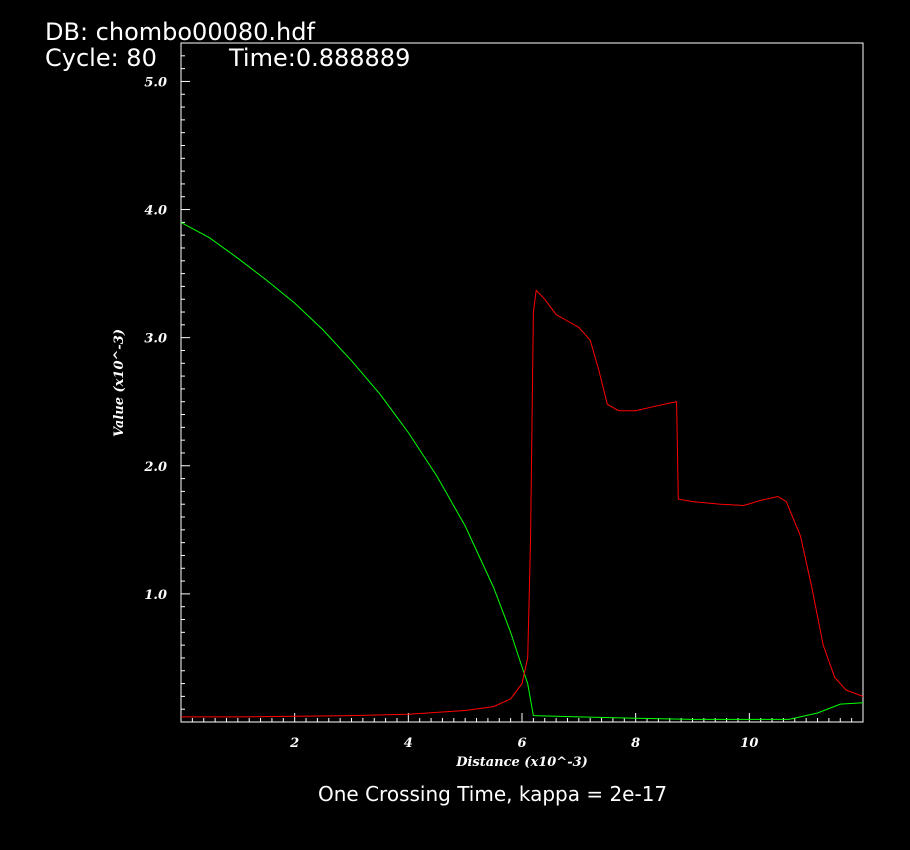 Image resolution: width=910 pixels, height=850 pixels. What do you see at coordinates (521, 743) in the screenshot?
I see `x-tick-label: 6` at bounding box center [521, 743].